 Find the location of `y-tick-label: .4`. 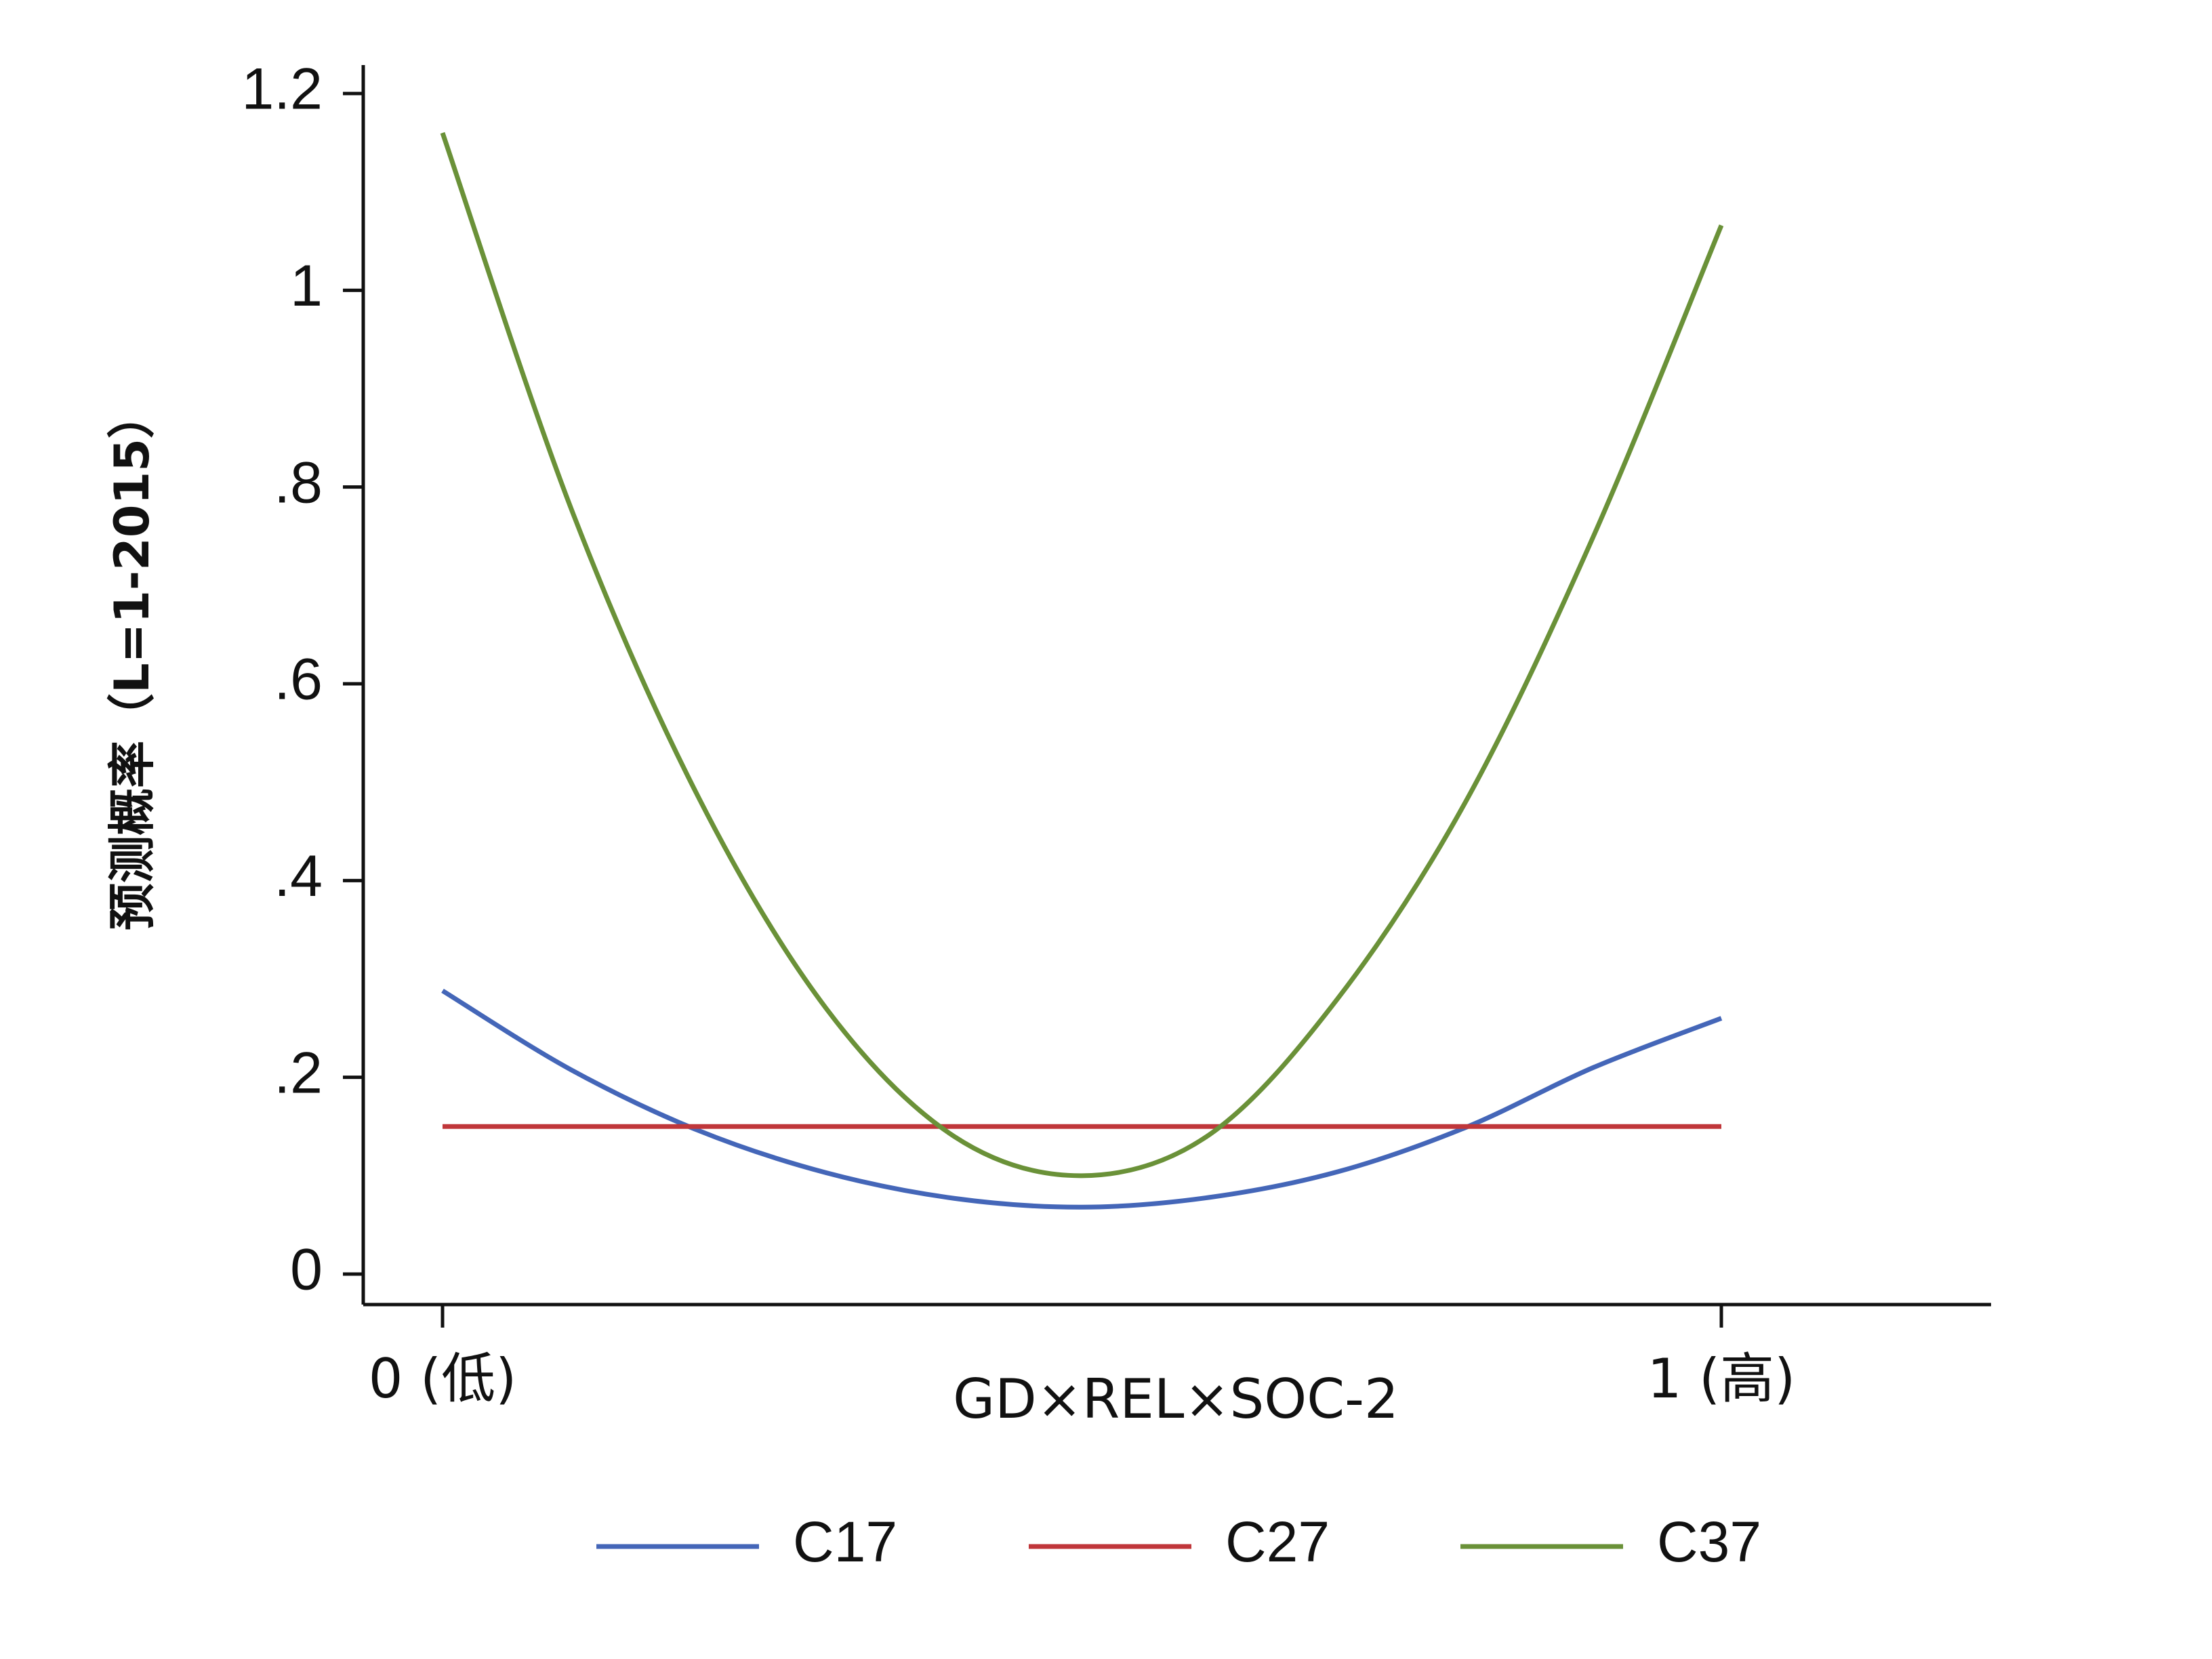

y-tick-label: .4 is located at coordinates (298, 877).